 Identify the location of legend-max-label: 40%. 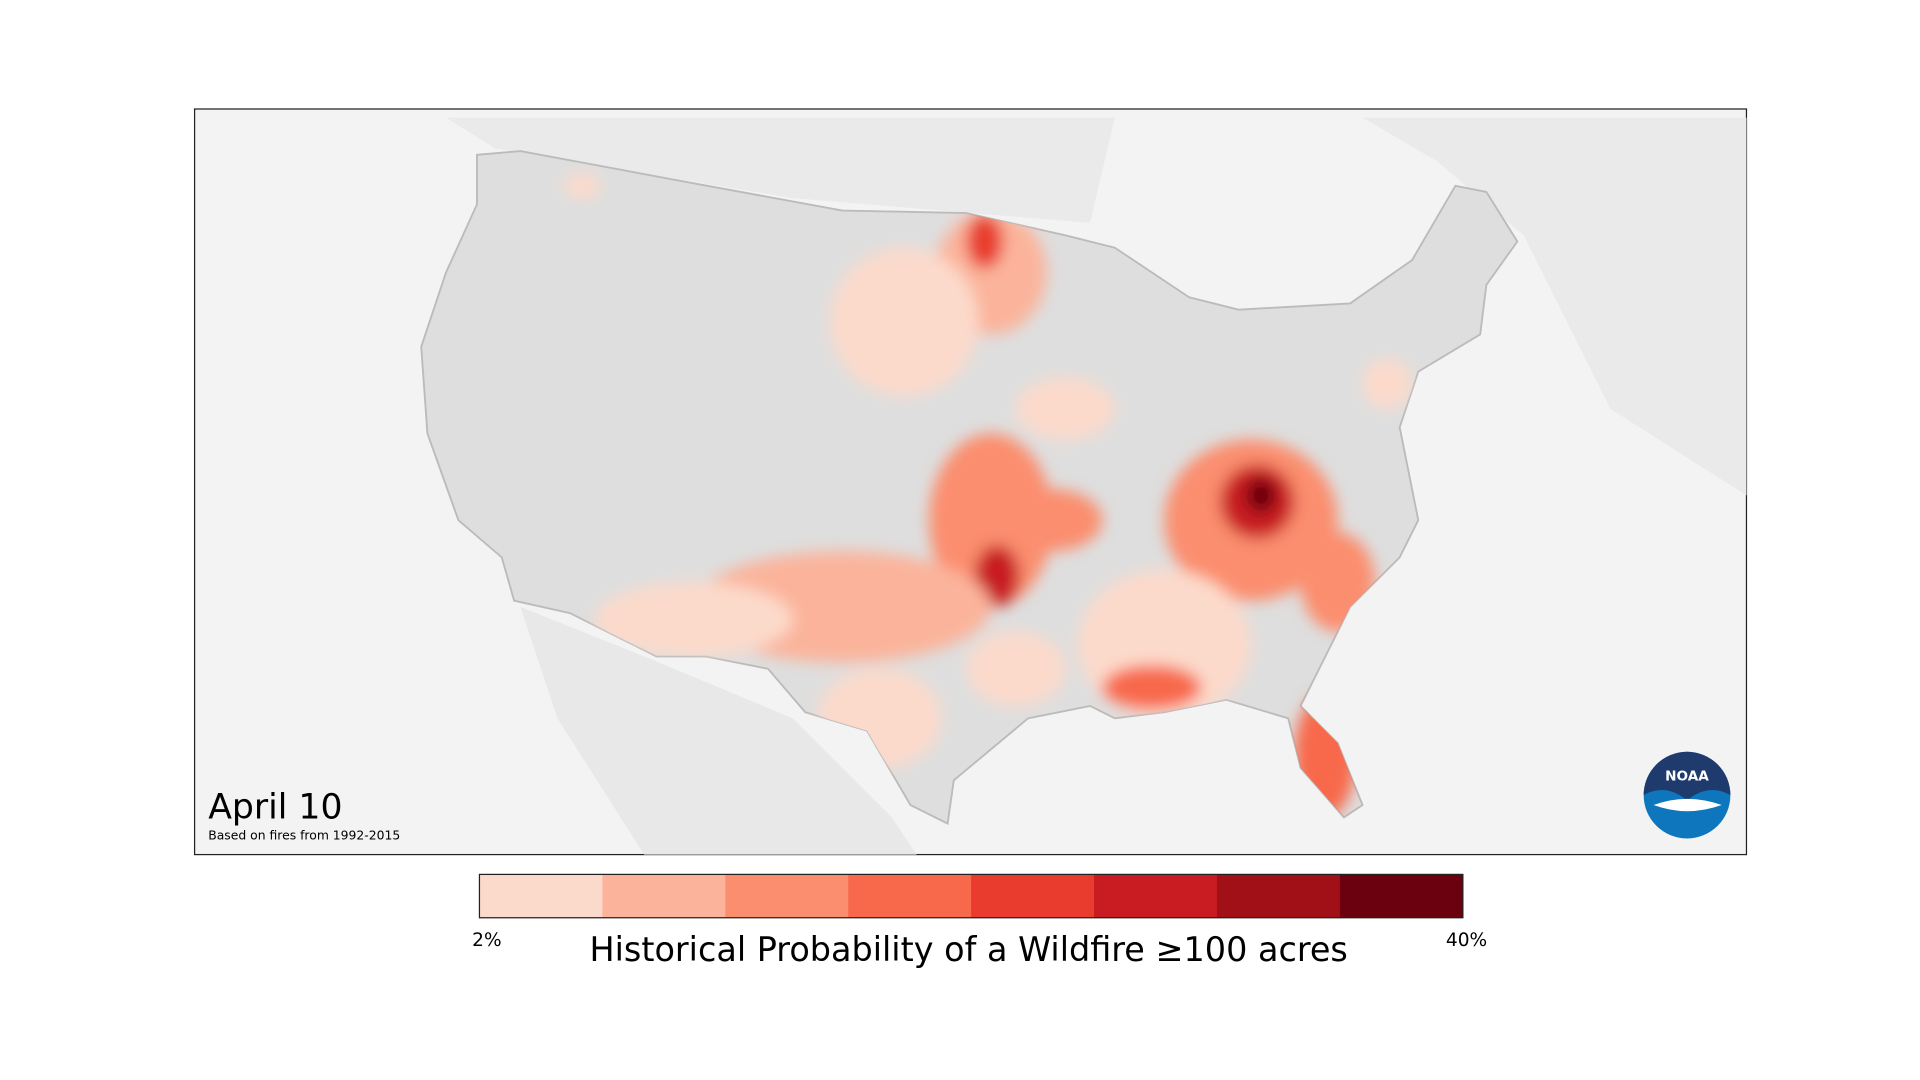
(1466, 940).